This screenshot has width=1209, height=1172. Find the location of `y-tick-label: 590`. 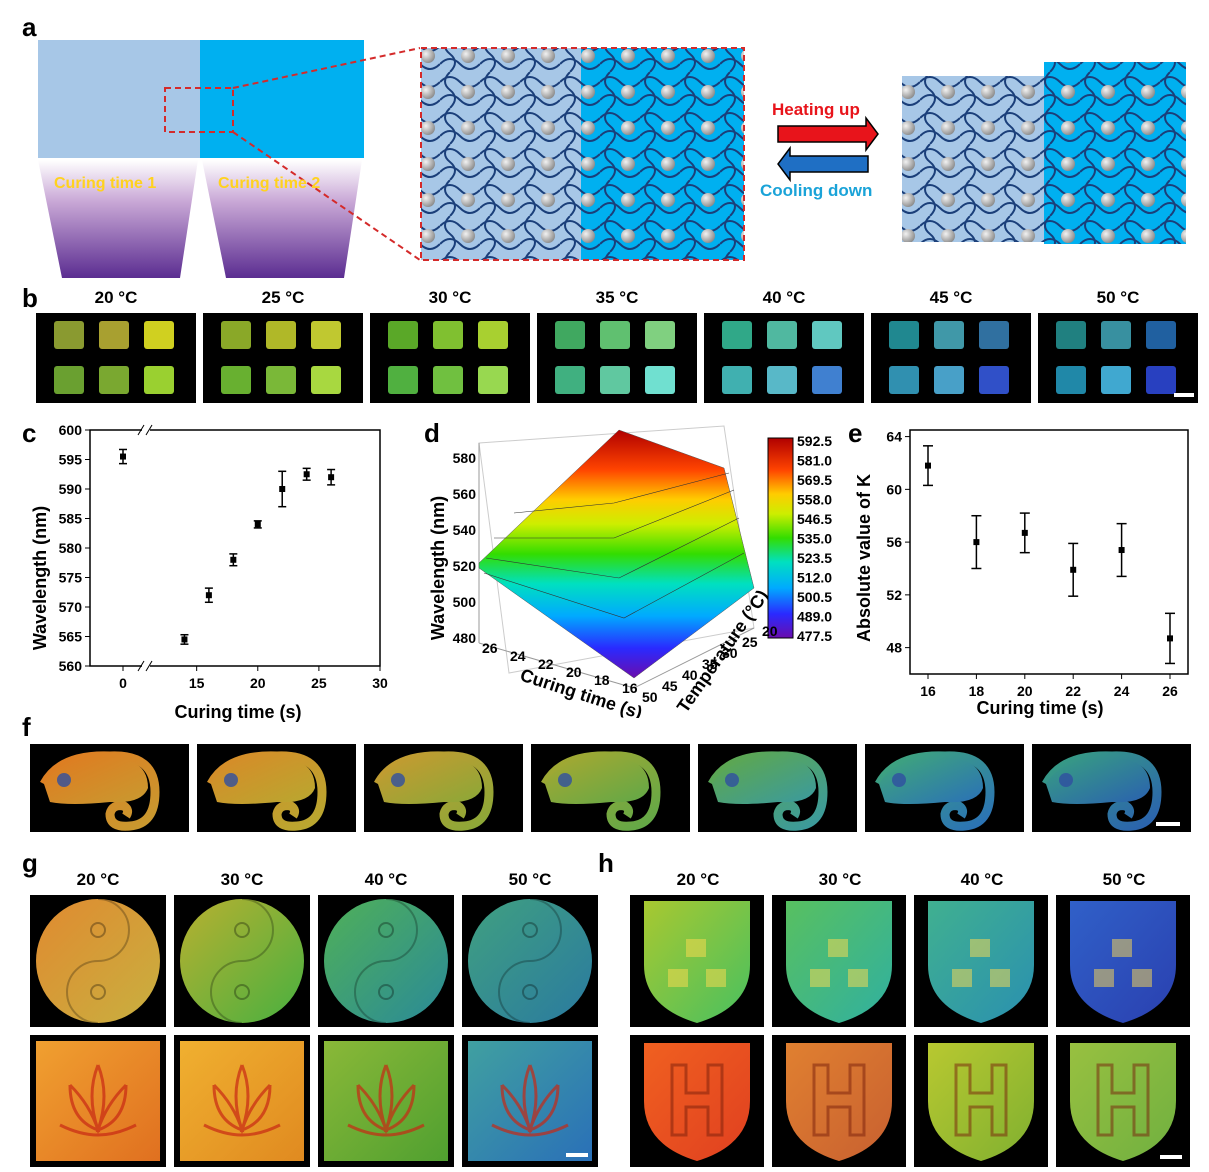

y-tick-label: 590 is located at coordinates (71, 489).